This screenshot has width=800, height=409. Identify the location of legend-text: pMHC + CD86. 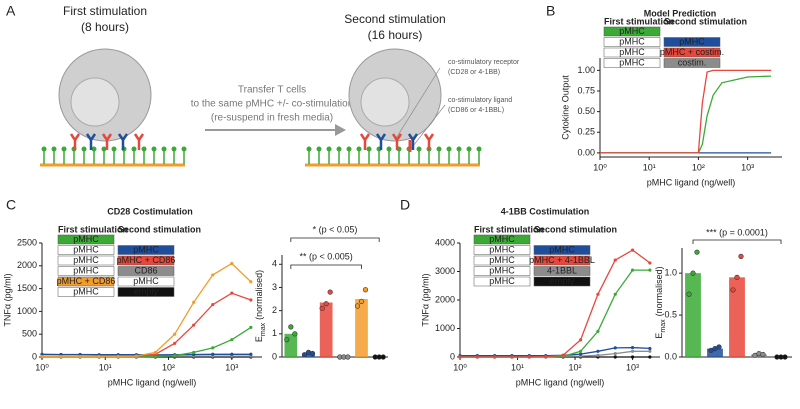
(146, 260).